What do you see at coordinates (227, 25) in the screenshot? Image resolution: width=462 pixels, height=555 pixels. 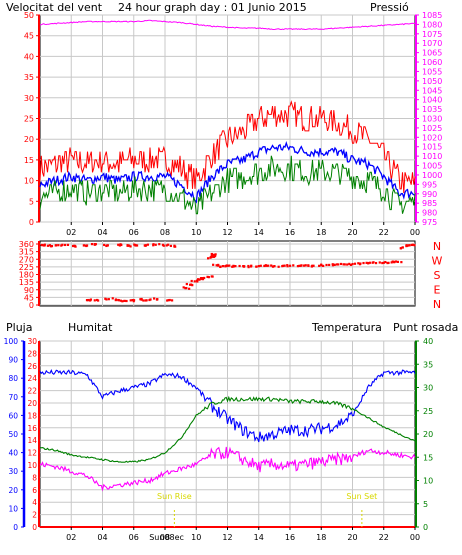 I see `series-line-magenta` at bounding box center [227, 25].